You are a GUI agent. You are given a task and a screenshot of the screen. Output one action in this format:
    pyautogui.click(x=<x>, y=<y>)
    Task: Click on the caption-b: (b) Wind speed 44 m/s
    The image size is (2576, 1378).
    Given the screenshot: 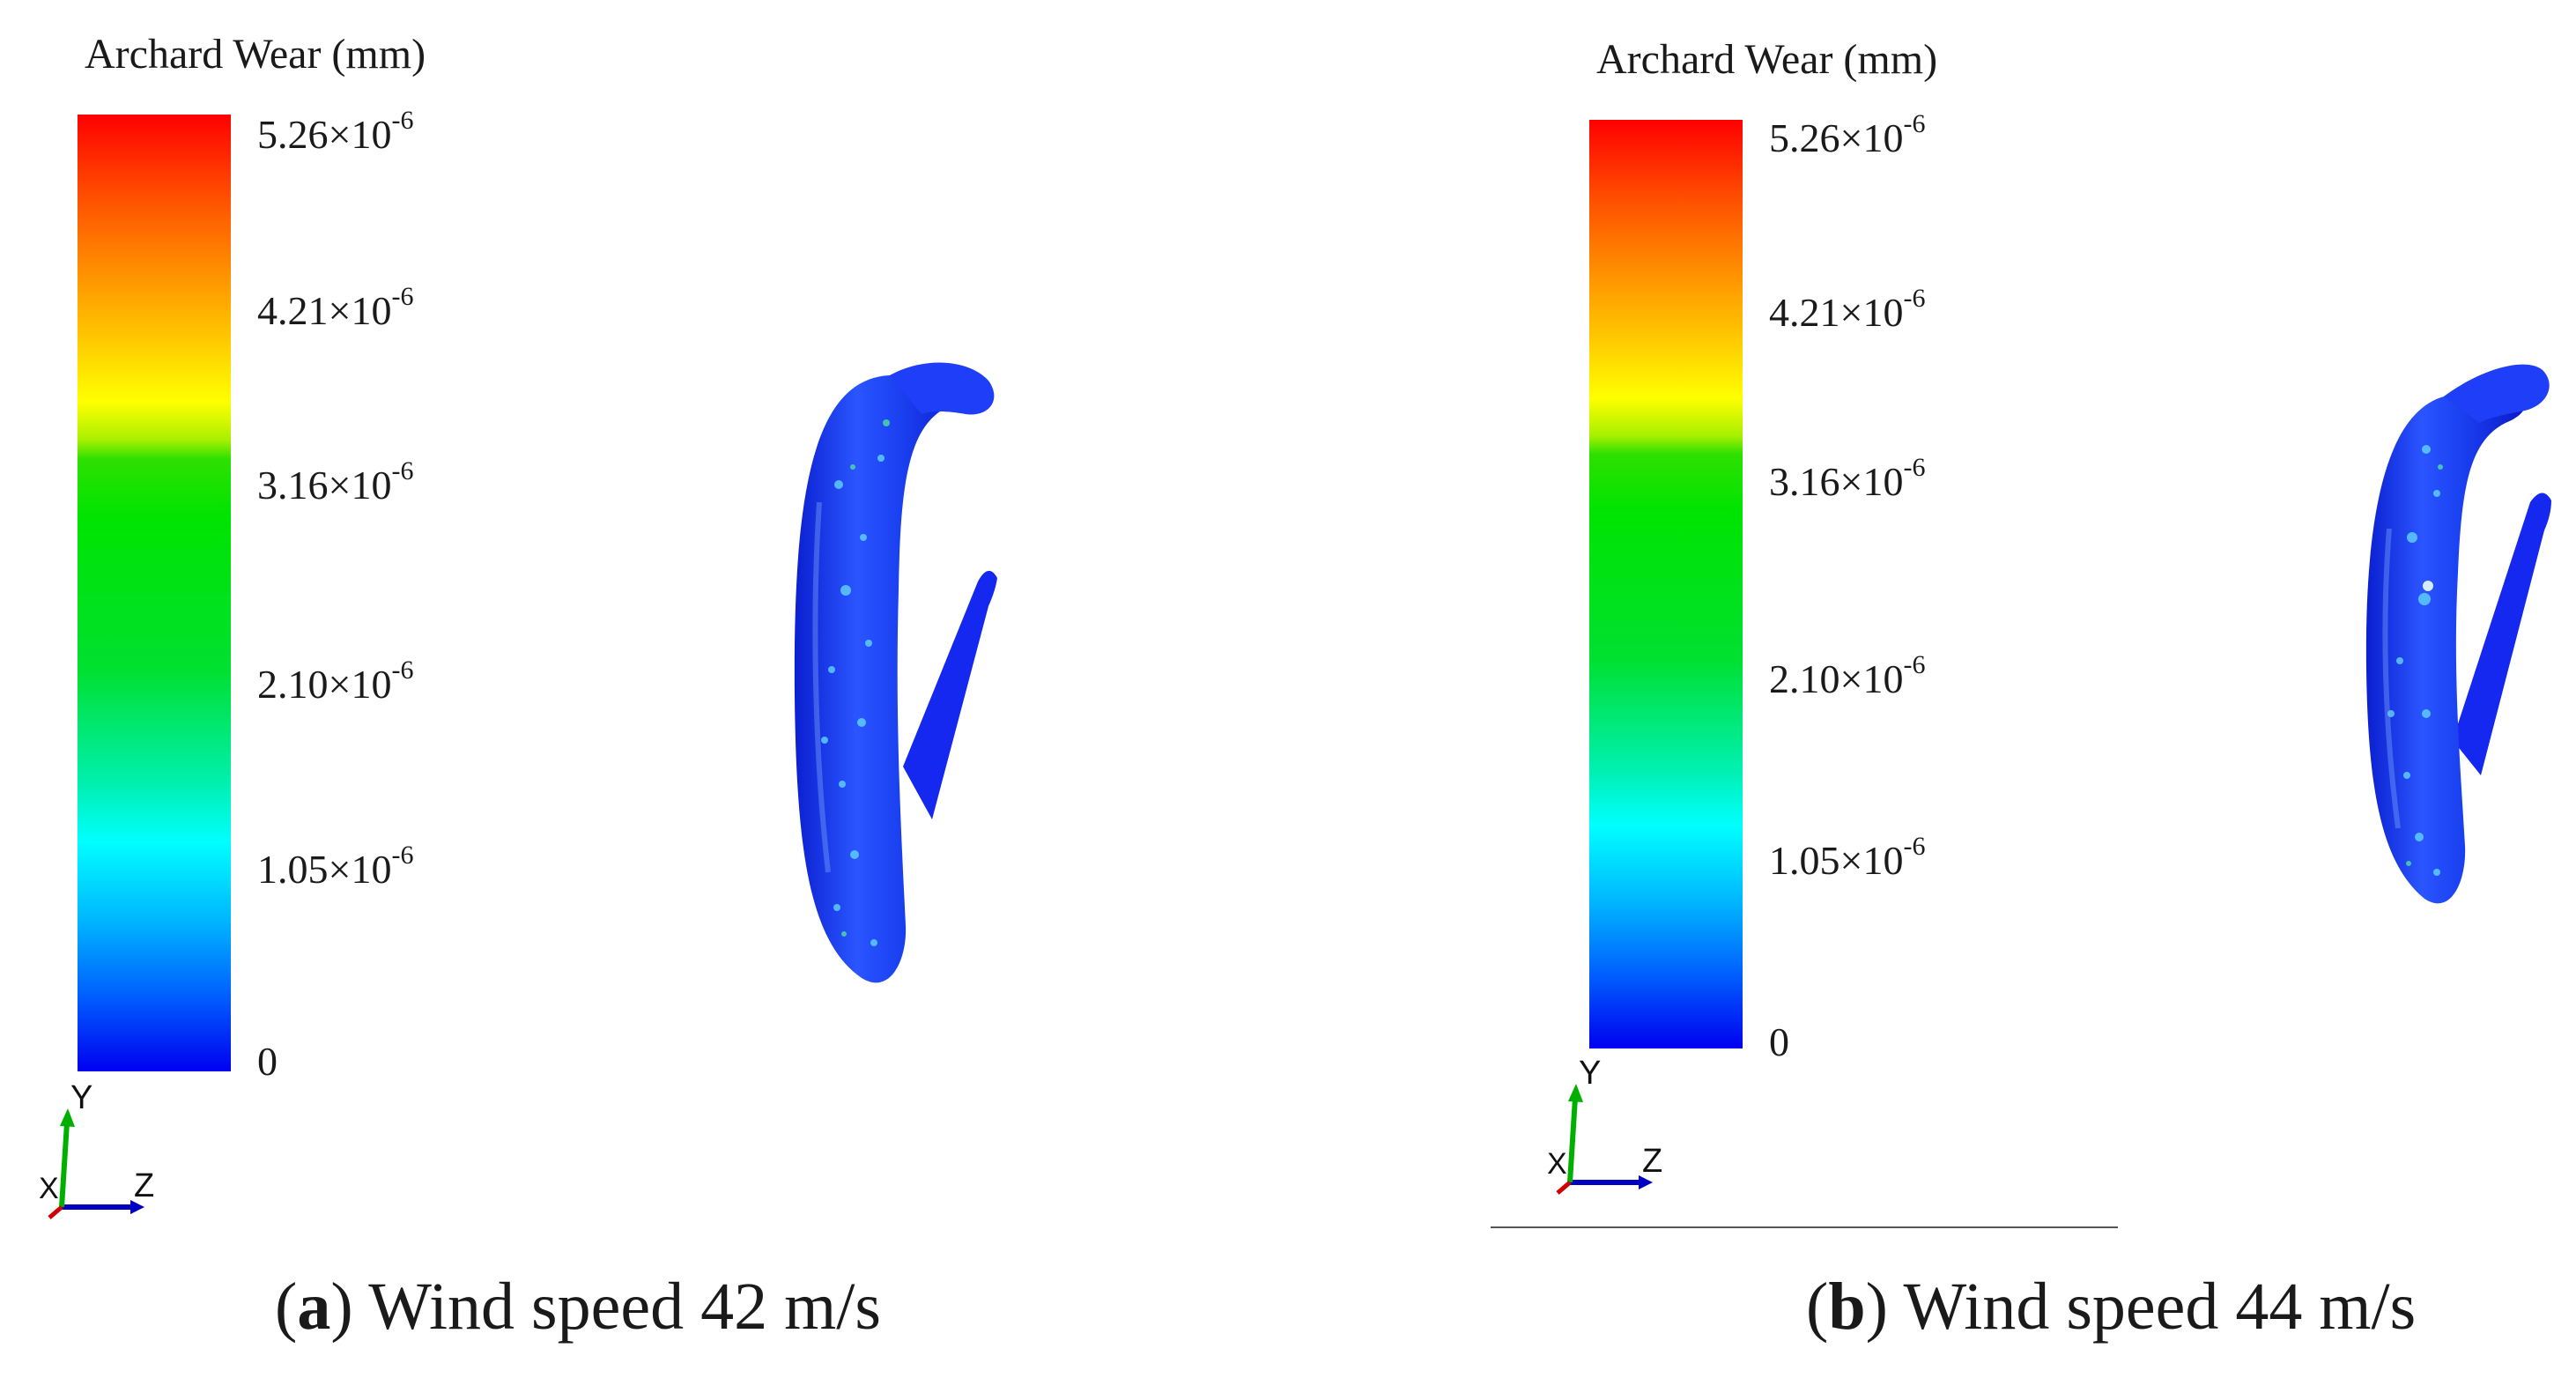 What is the action you would take?
    pyautogui.click(x=2111, y=1307)
    